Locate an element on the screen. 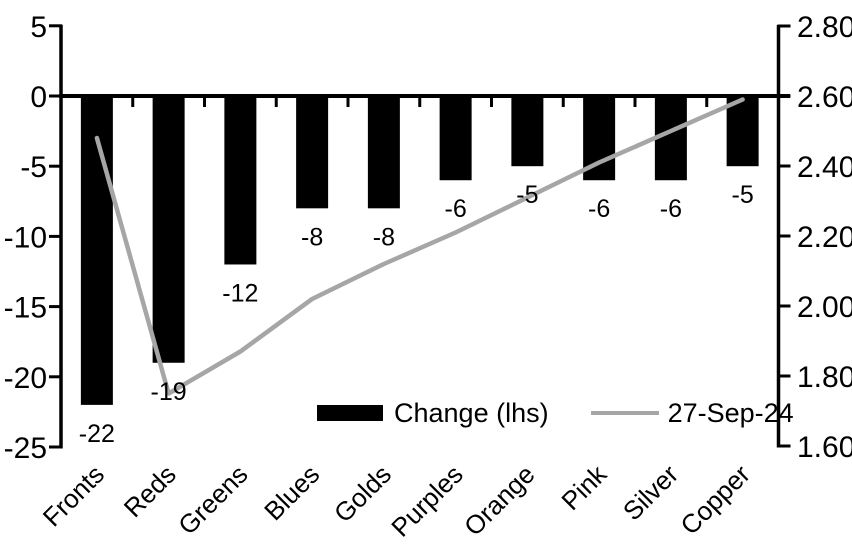 The height and width of the screenshot is (550, 852). bar-blues is located at coordinates (312, 152).